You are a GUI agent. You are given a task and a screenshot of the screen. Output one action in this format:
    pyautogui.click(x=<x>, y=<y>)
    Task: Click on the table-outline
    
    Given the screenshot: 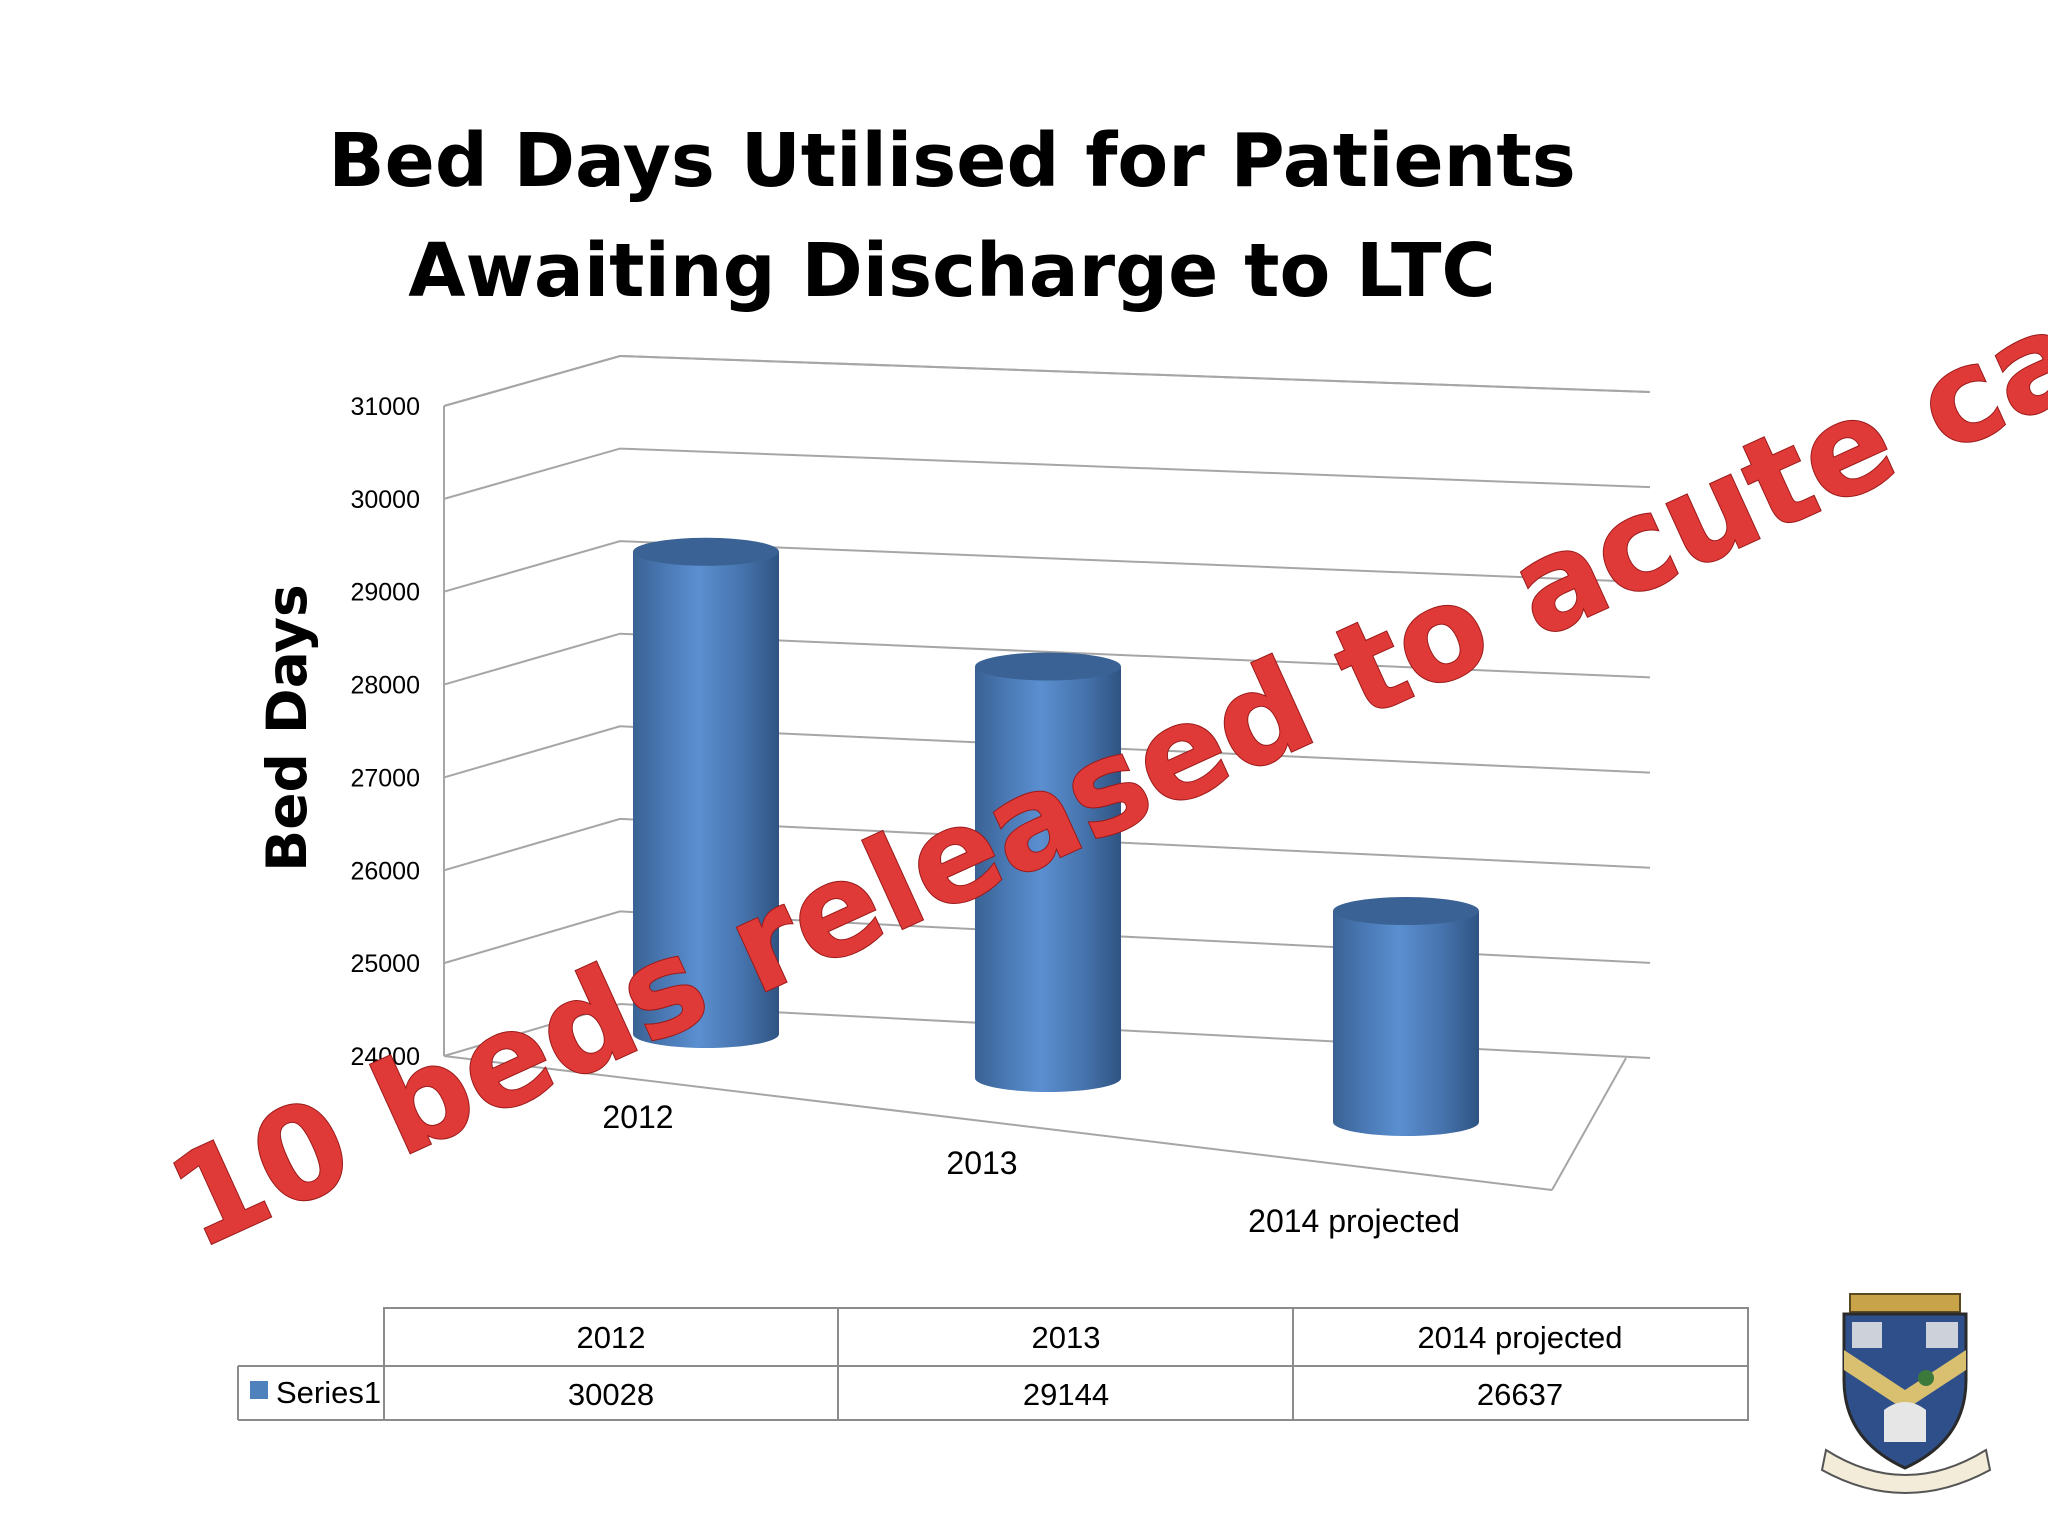 What is the action you would take?
    pyautogui.click(x=1066, y=1364)
    